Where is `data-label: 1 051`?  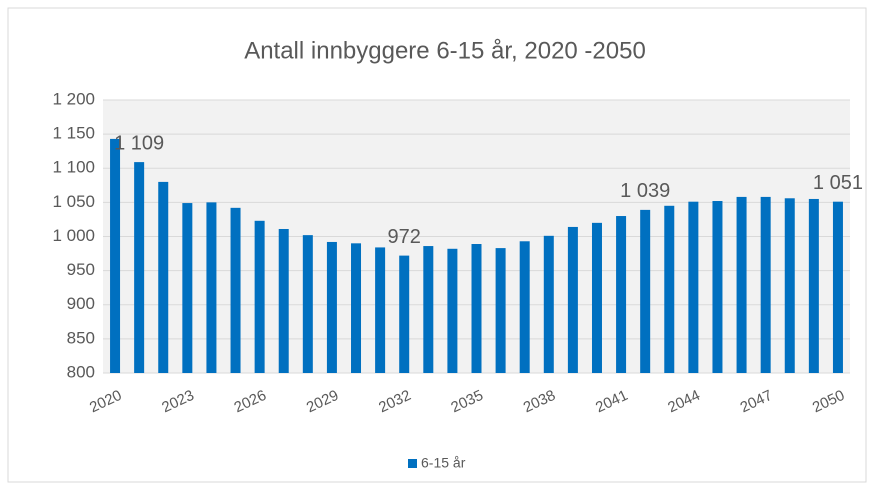
data-label: 1 051 is located at coordinates (838, 183).